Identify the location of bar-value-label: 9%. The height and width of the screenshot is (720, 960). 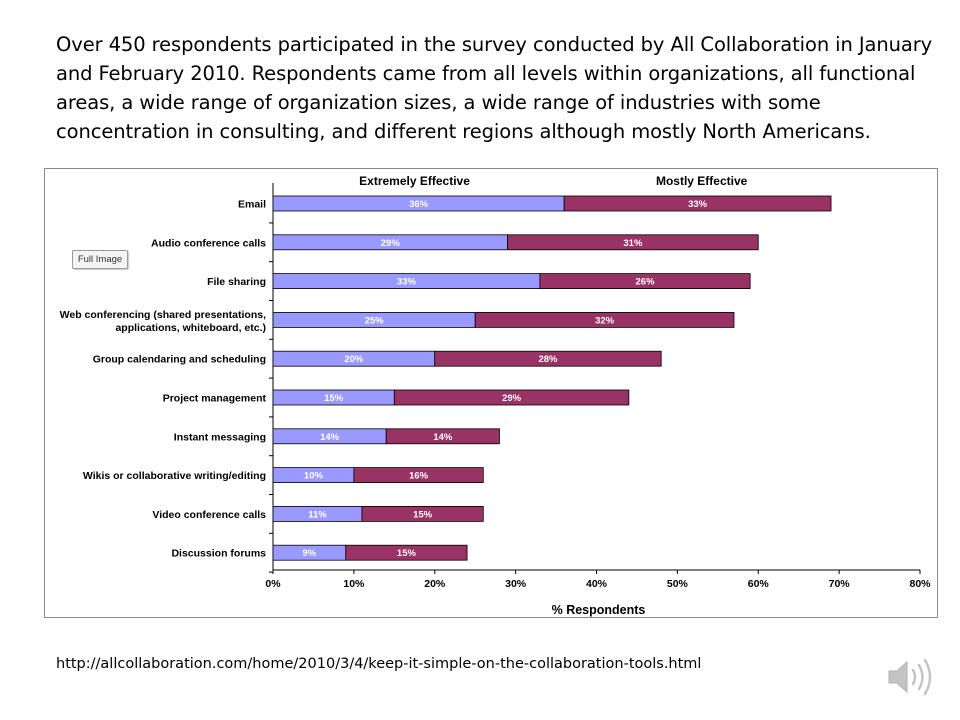
(310, 553).